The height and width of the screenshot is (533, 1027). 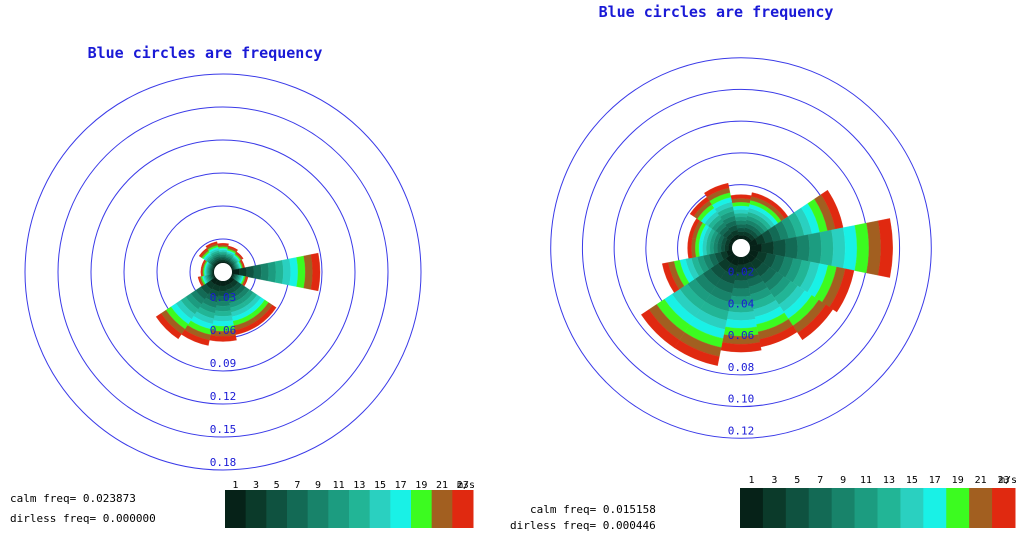 I want to click on frequency-ring, so click(x=223, y=272).